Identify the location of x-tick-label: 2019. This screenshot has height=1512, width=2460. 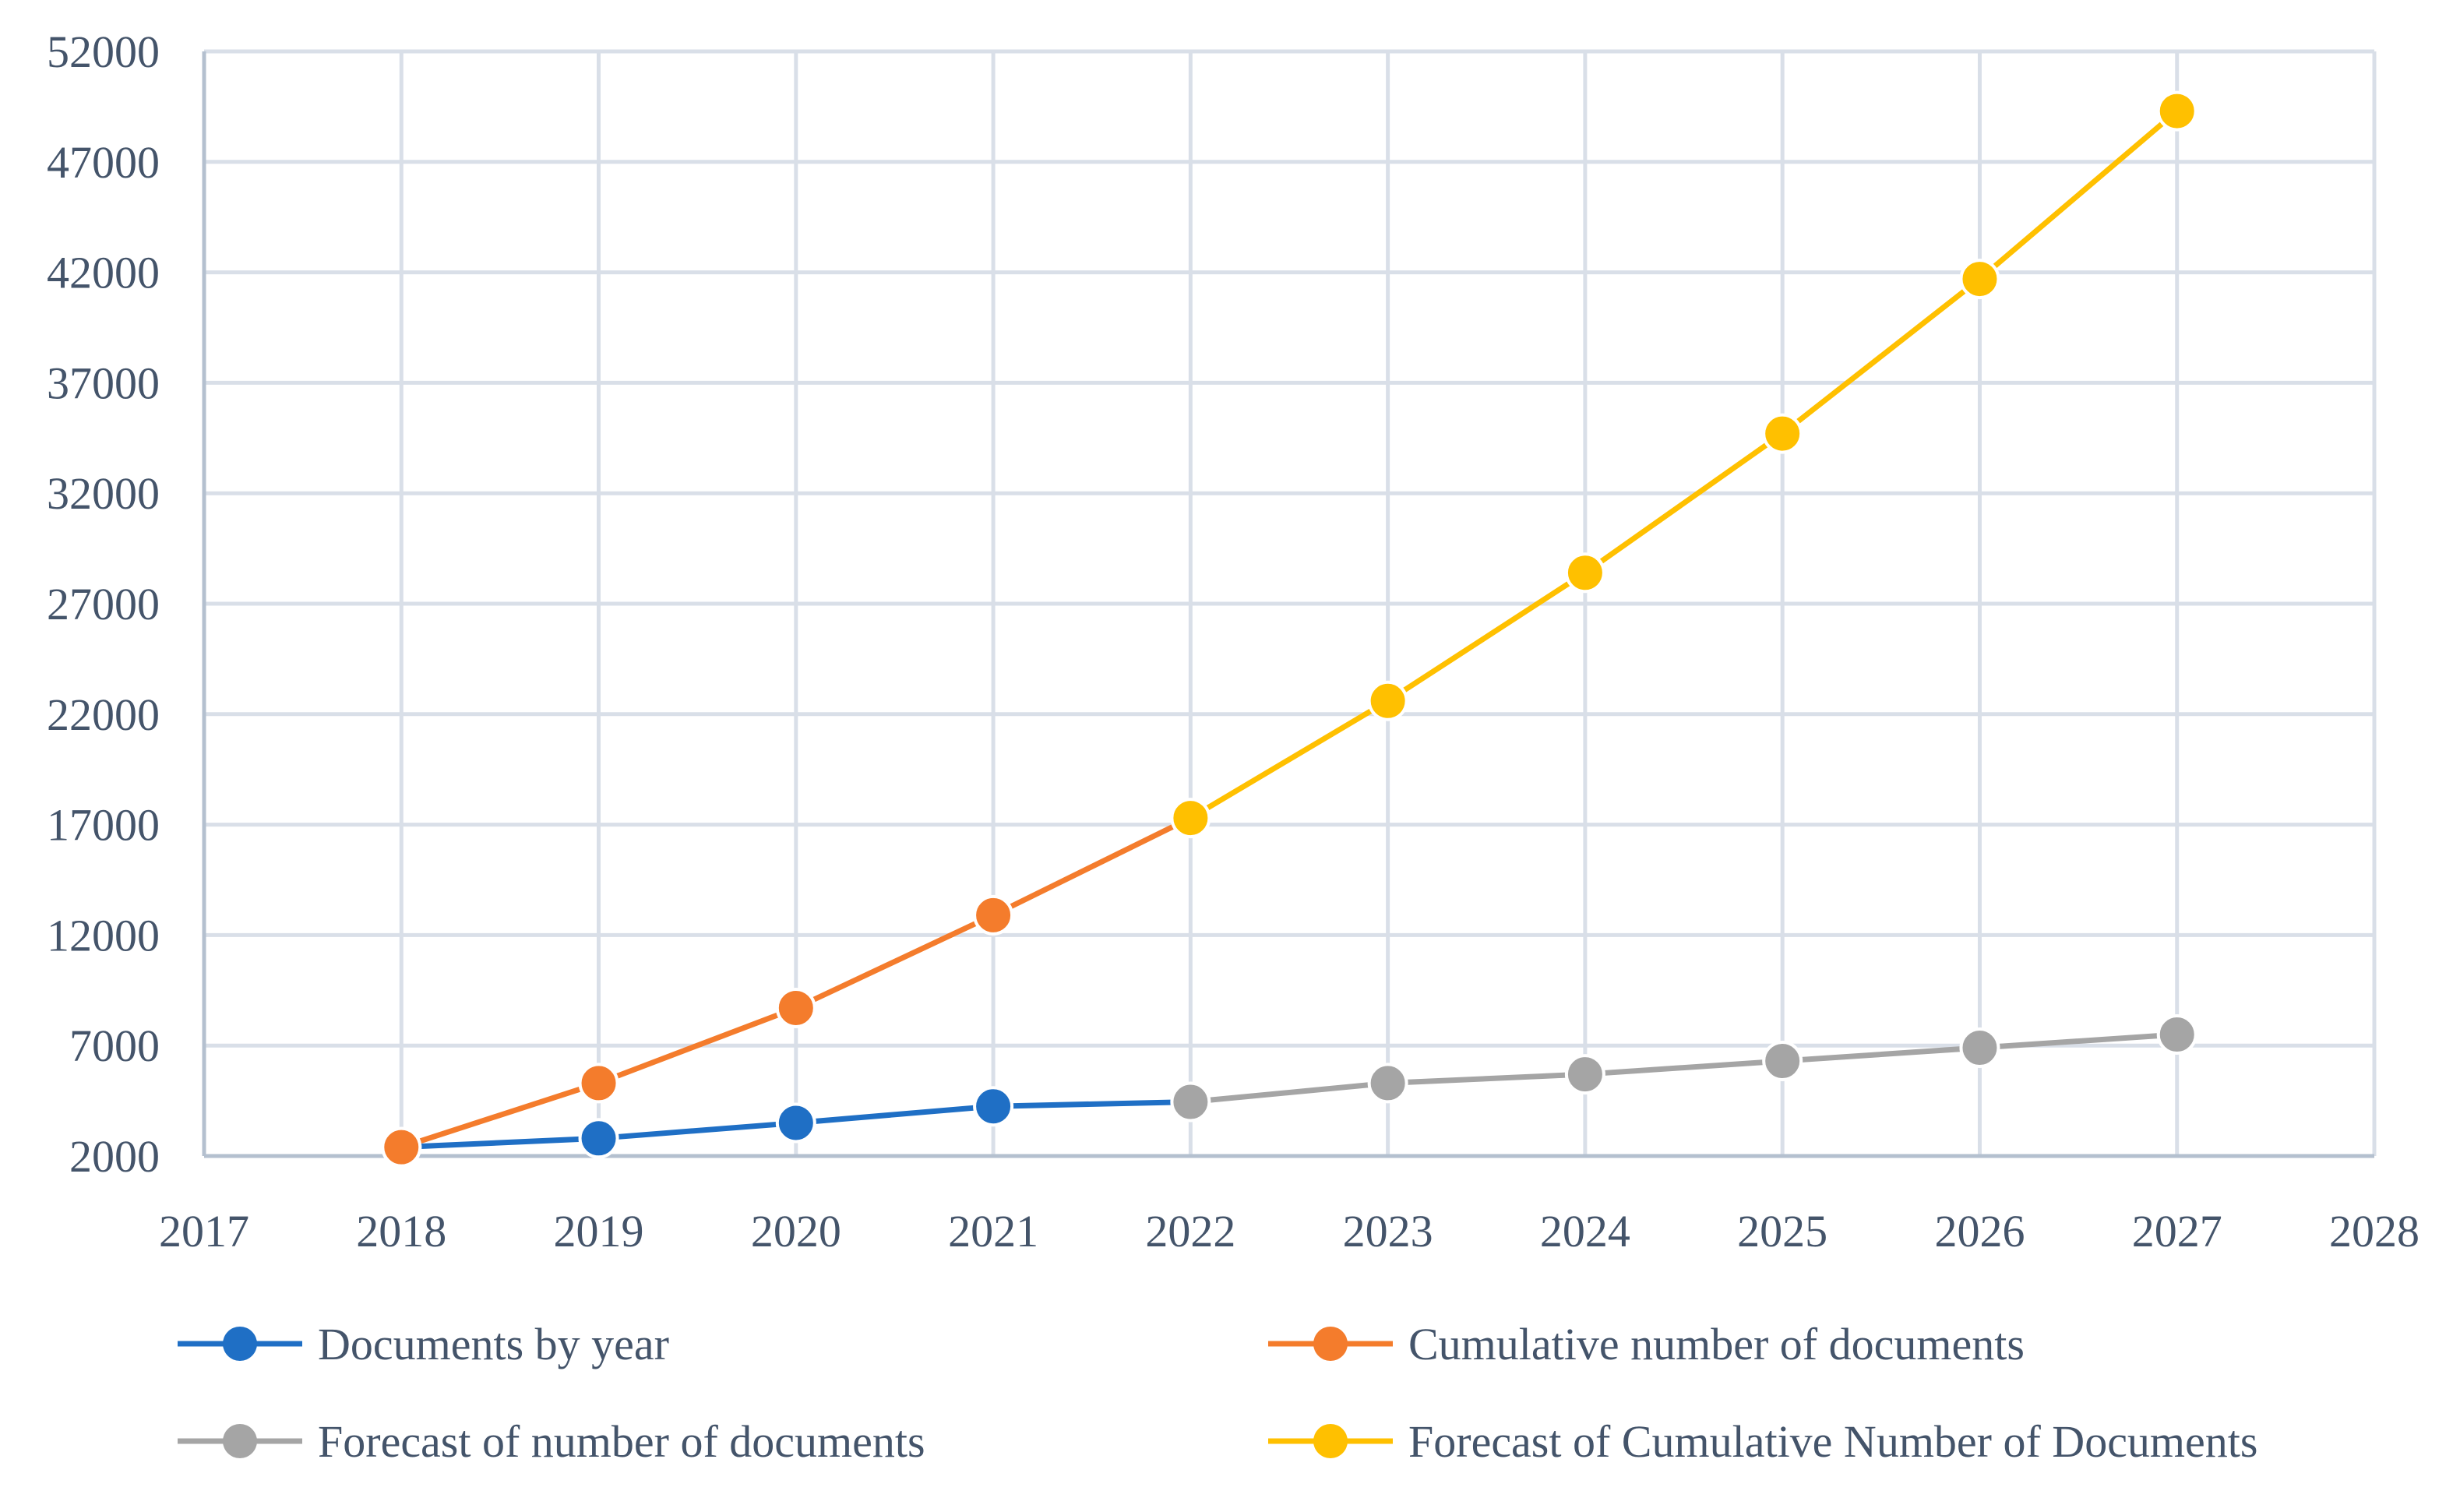
(599, 1231).